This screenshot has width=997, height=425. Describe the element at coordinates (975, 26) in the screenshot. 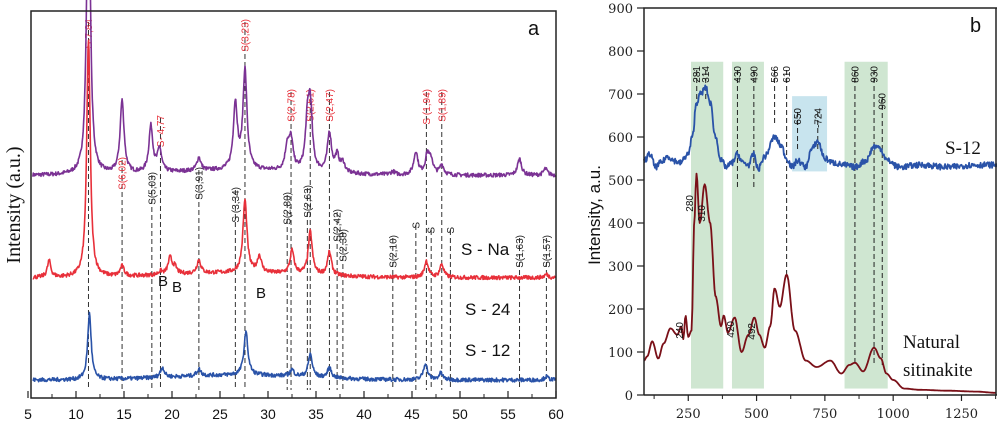

I see `panel-b-letter: b` at that location.